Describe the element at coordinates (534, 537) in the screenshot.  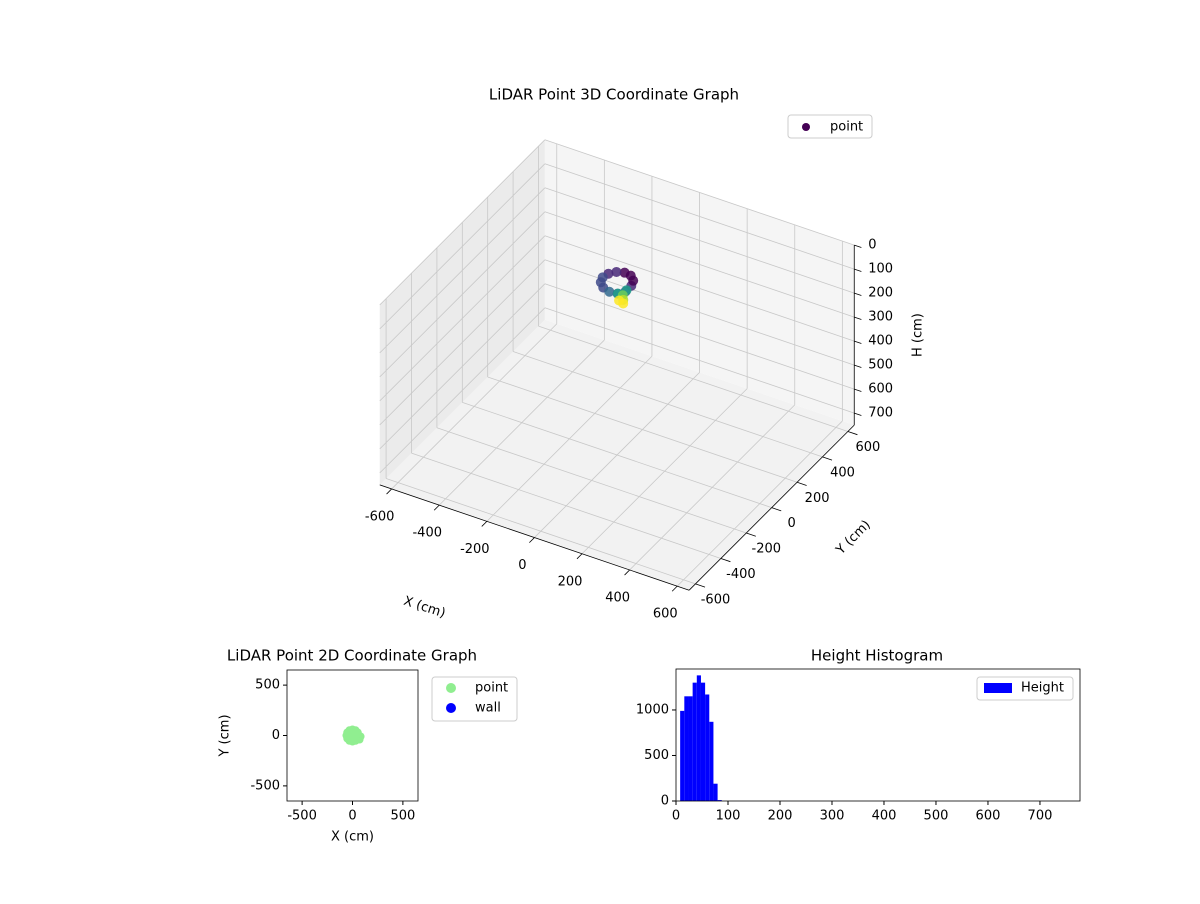
I see `x-axis-line` at that location.